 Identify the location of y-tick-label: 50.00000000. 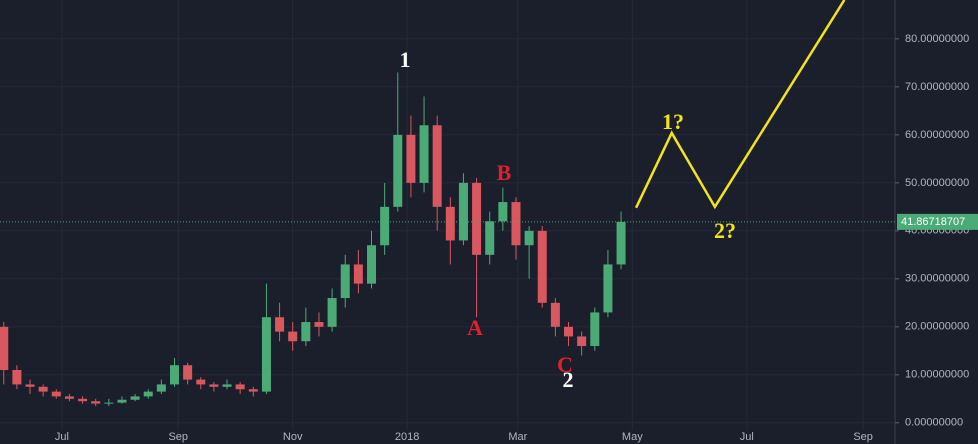
(937, 183).